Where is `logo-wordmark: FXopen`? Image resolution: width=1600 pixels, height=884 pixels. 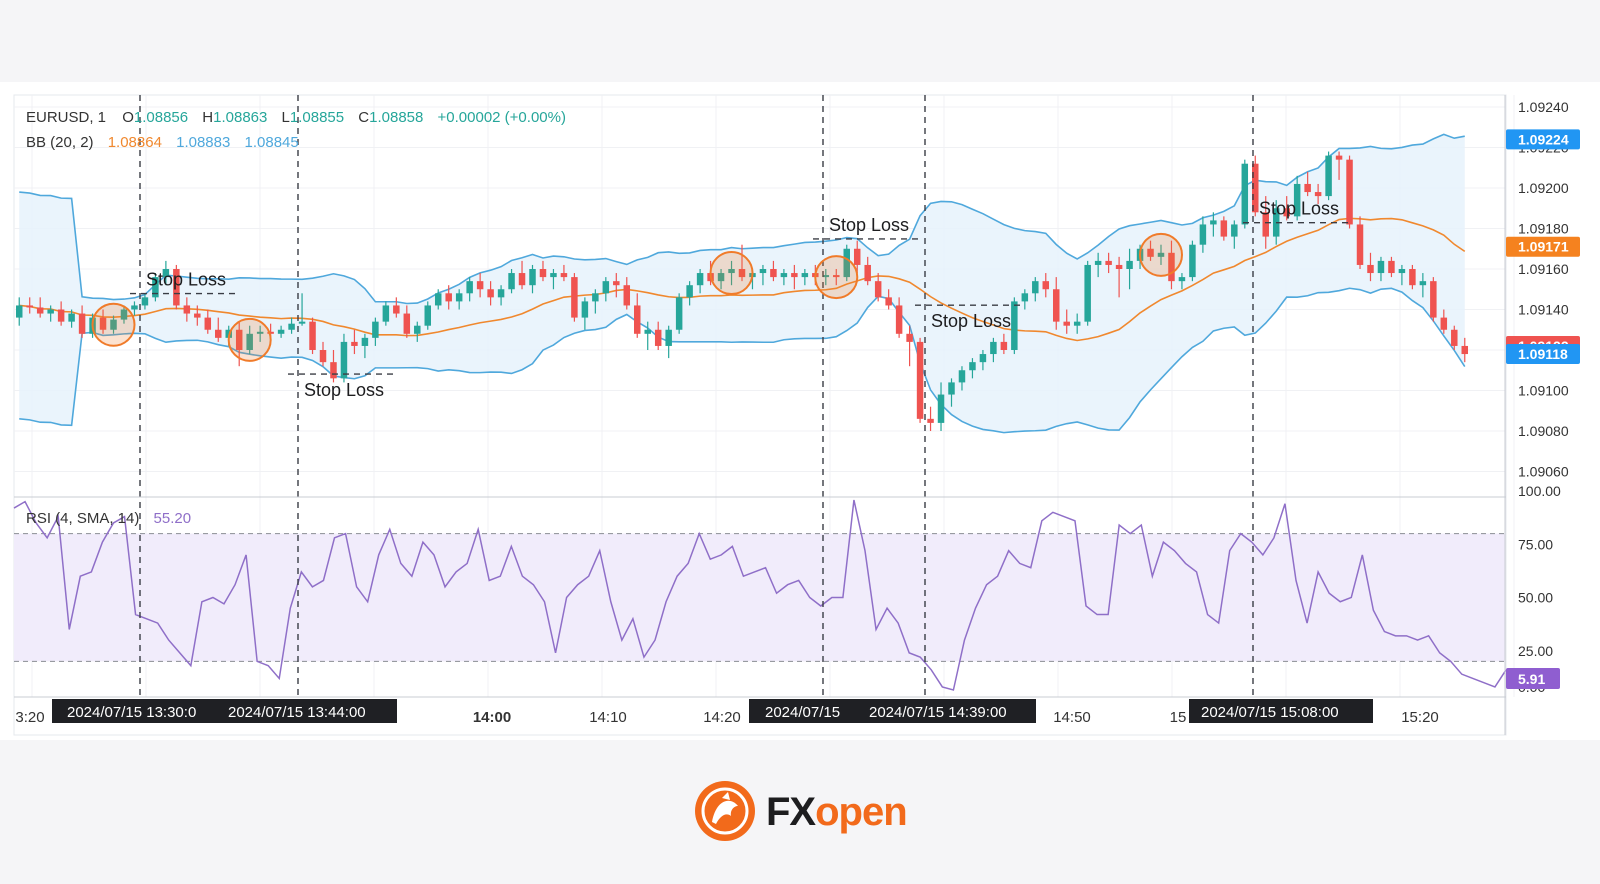 logo-wordmark: FXopen is located at coordinates (836, 812).